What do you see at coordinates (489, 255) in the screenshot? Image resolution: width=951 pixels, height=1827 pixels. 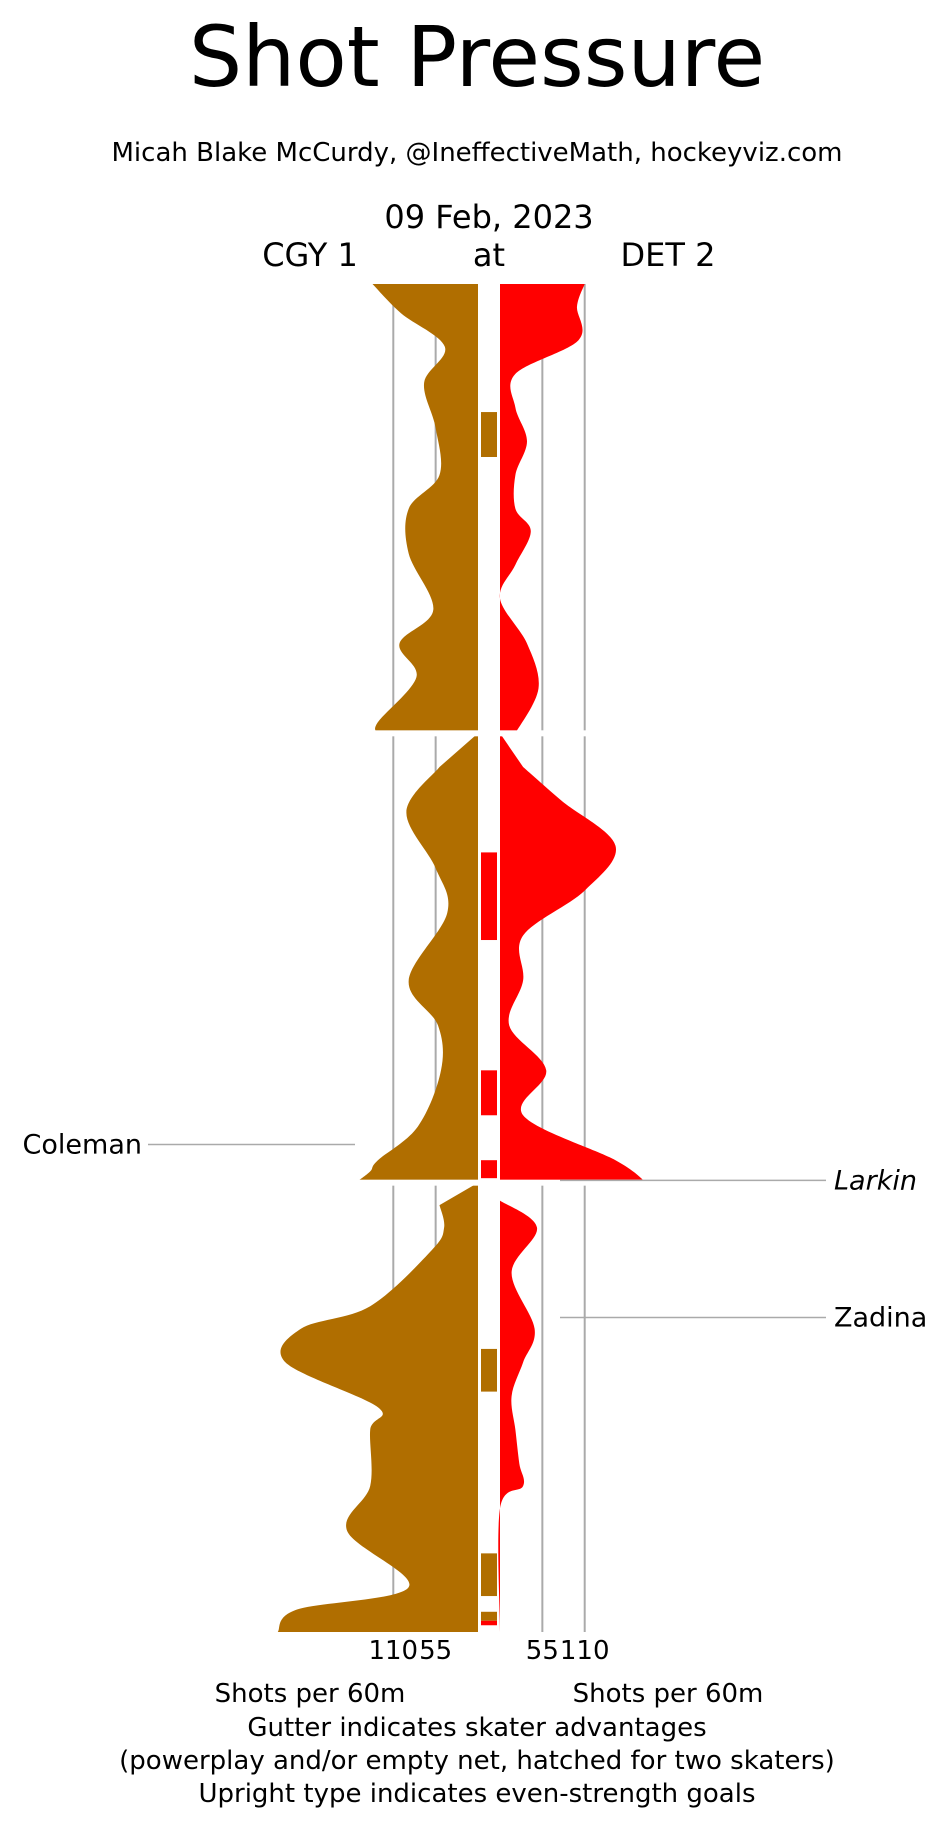 I see `at-label: at` at bounding box center [489, 255].